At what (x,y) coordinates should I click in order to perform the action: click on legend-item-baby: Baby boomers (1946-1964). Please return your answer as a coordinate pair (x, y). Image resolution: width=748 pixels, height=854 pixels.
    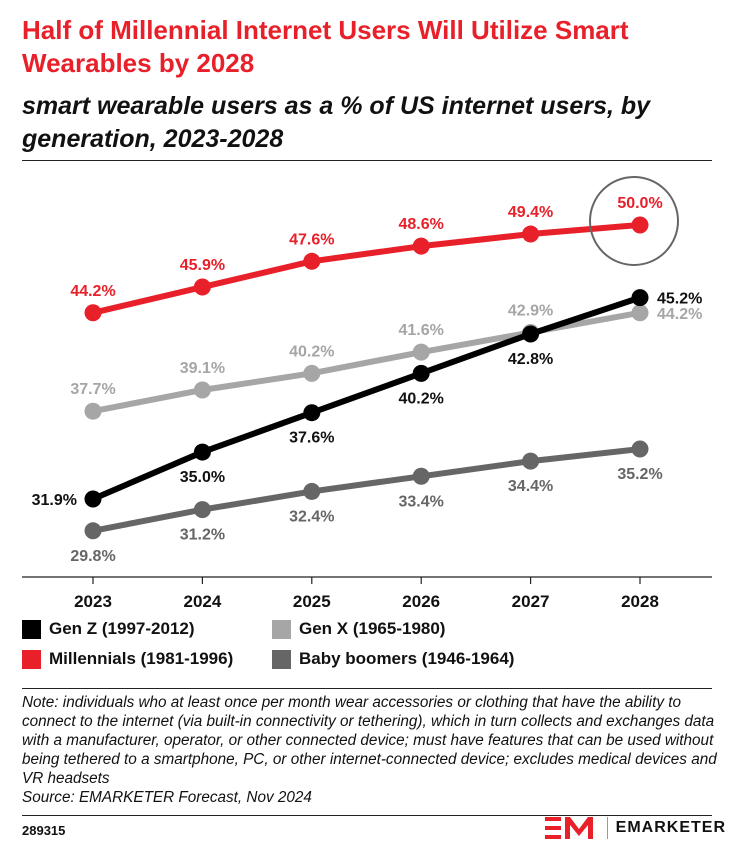
    Looking at the image, I should click on (393, 659).